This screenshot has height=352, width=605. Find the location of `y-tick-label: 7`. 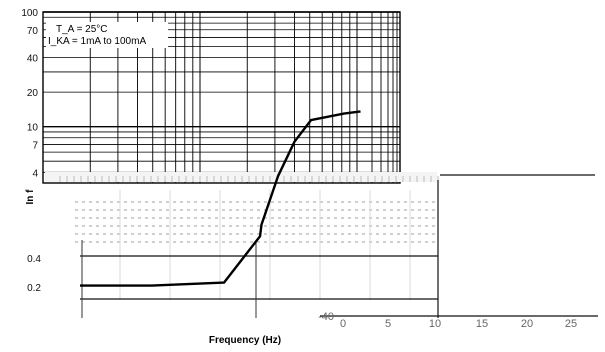

y-tick-label: 7 is located at coordinates (35, 145).